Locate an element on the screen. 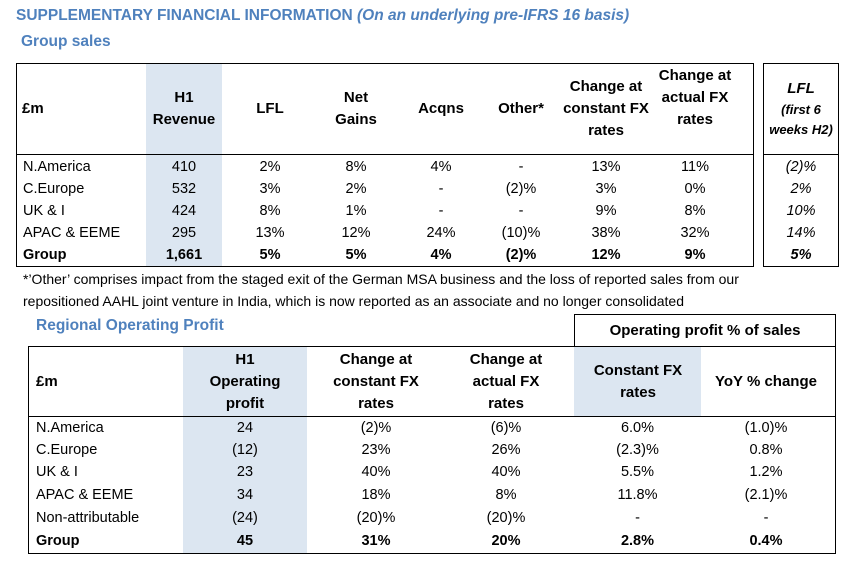  table-cell: Non-attributable is located at coordinates (88, 518).